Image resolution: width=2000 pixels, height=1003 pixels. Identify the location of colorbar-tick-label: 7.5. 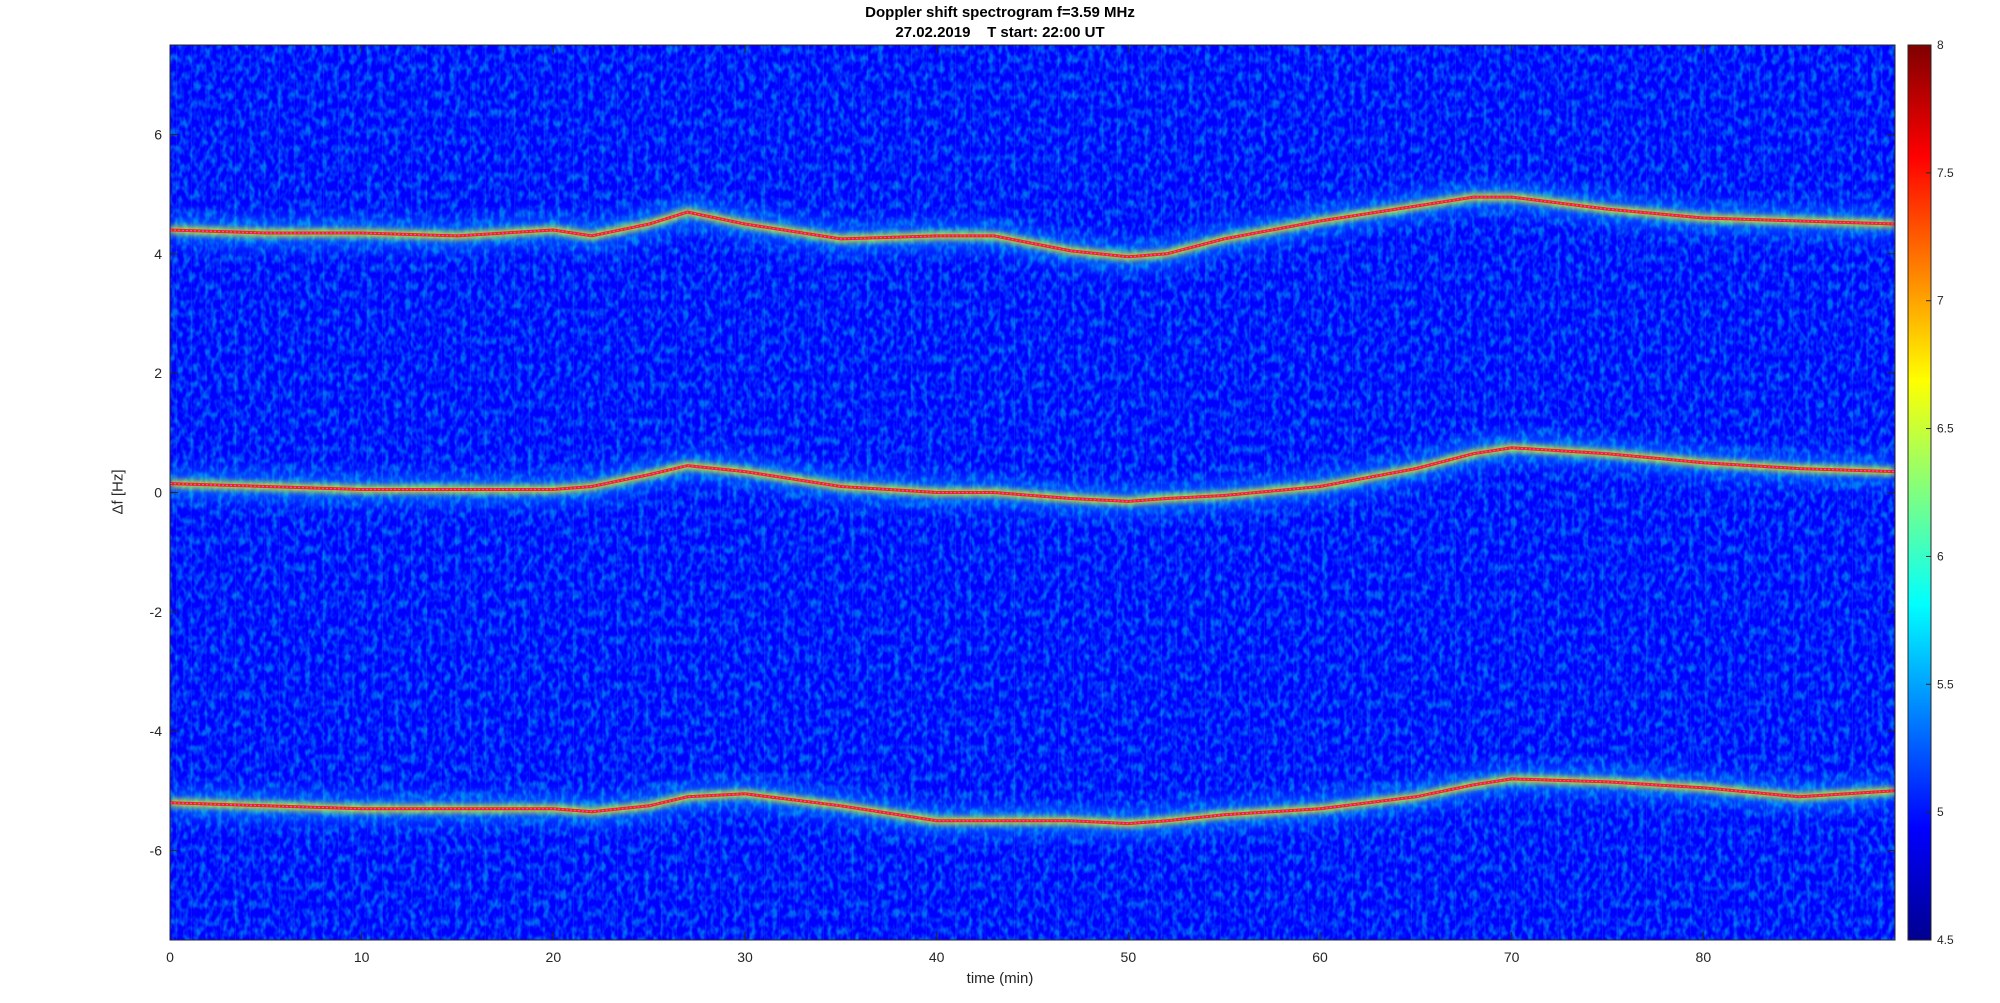
(1945, 173).